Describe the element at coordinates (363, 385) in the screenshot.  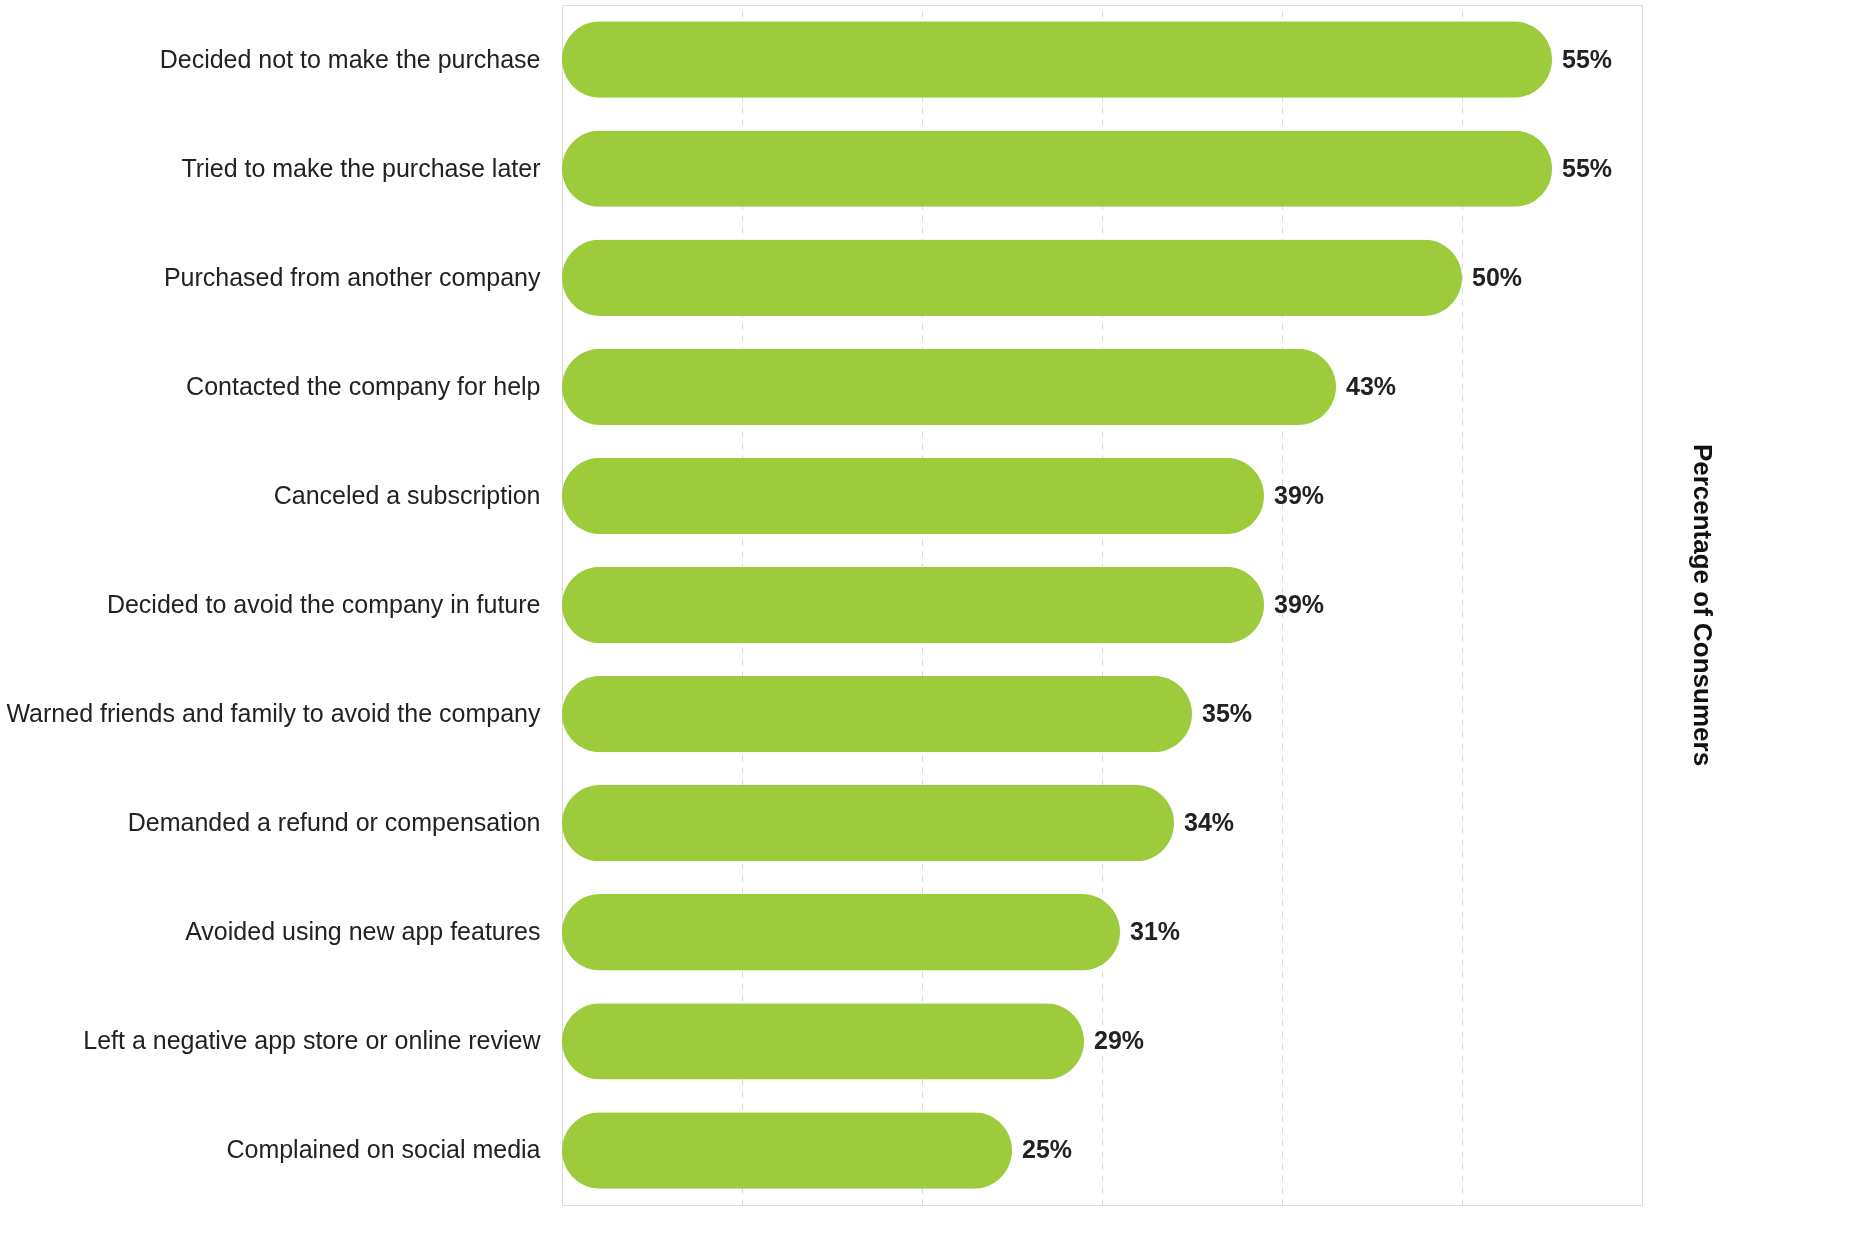
I see `y-tick-label: Contacted the company for help` at that location.